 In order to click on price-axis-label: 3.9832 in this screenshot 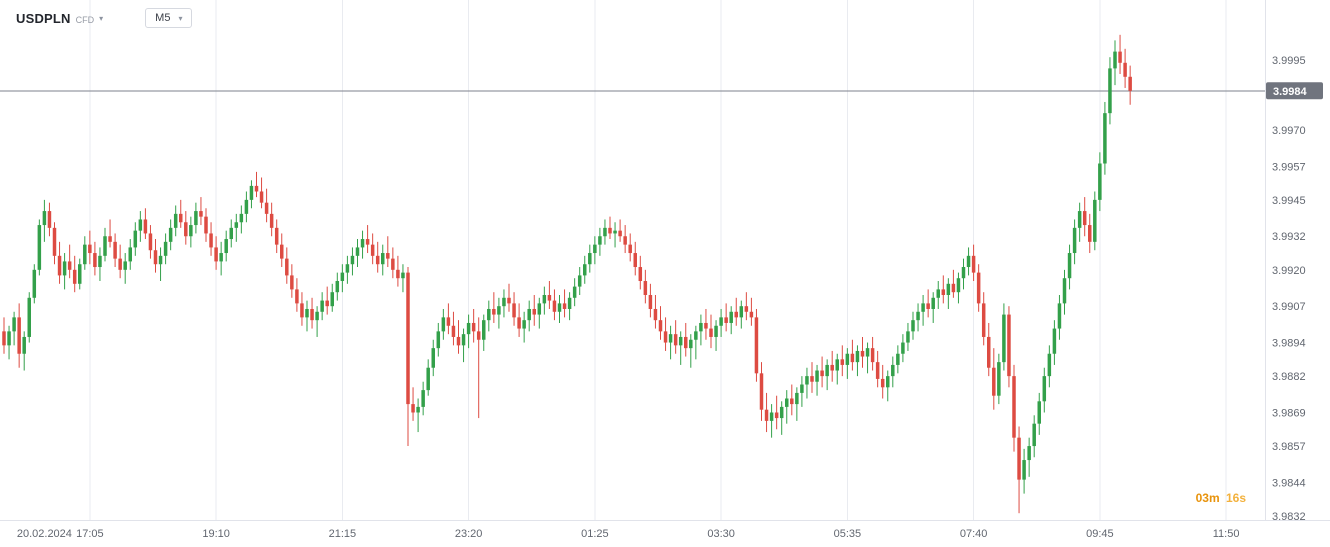, I will do `click(1289, 517)`.